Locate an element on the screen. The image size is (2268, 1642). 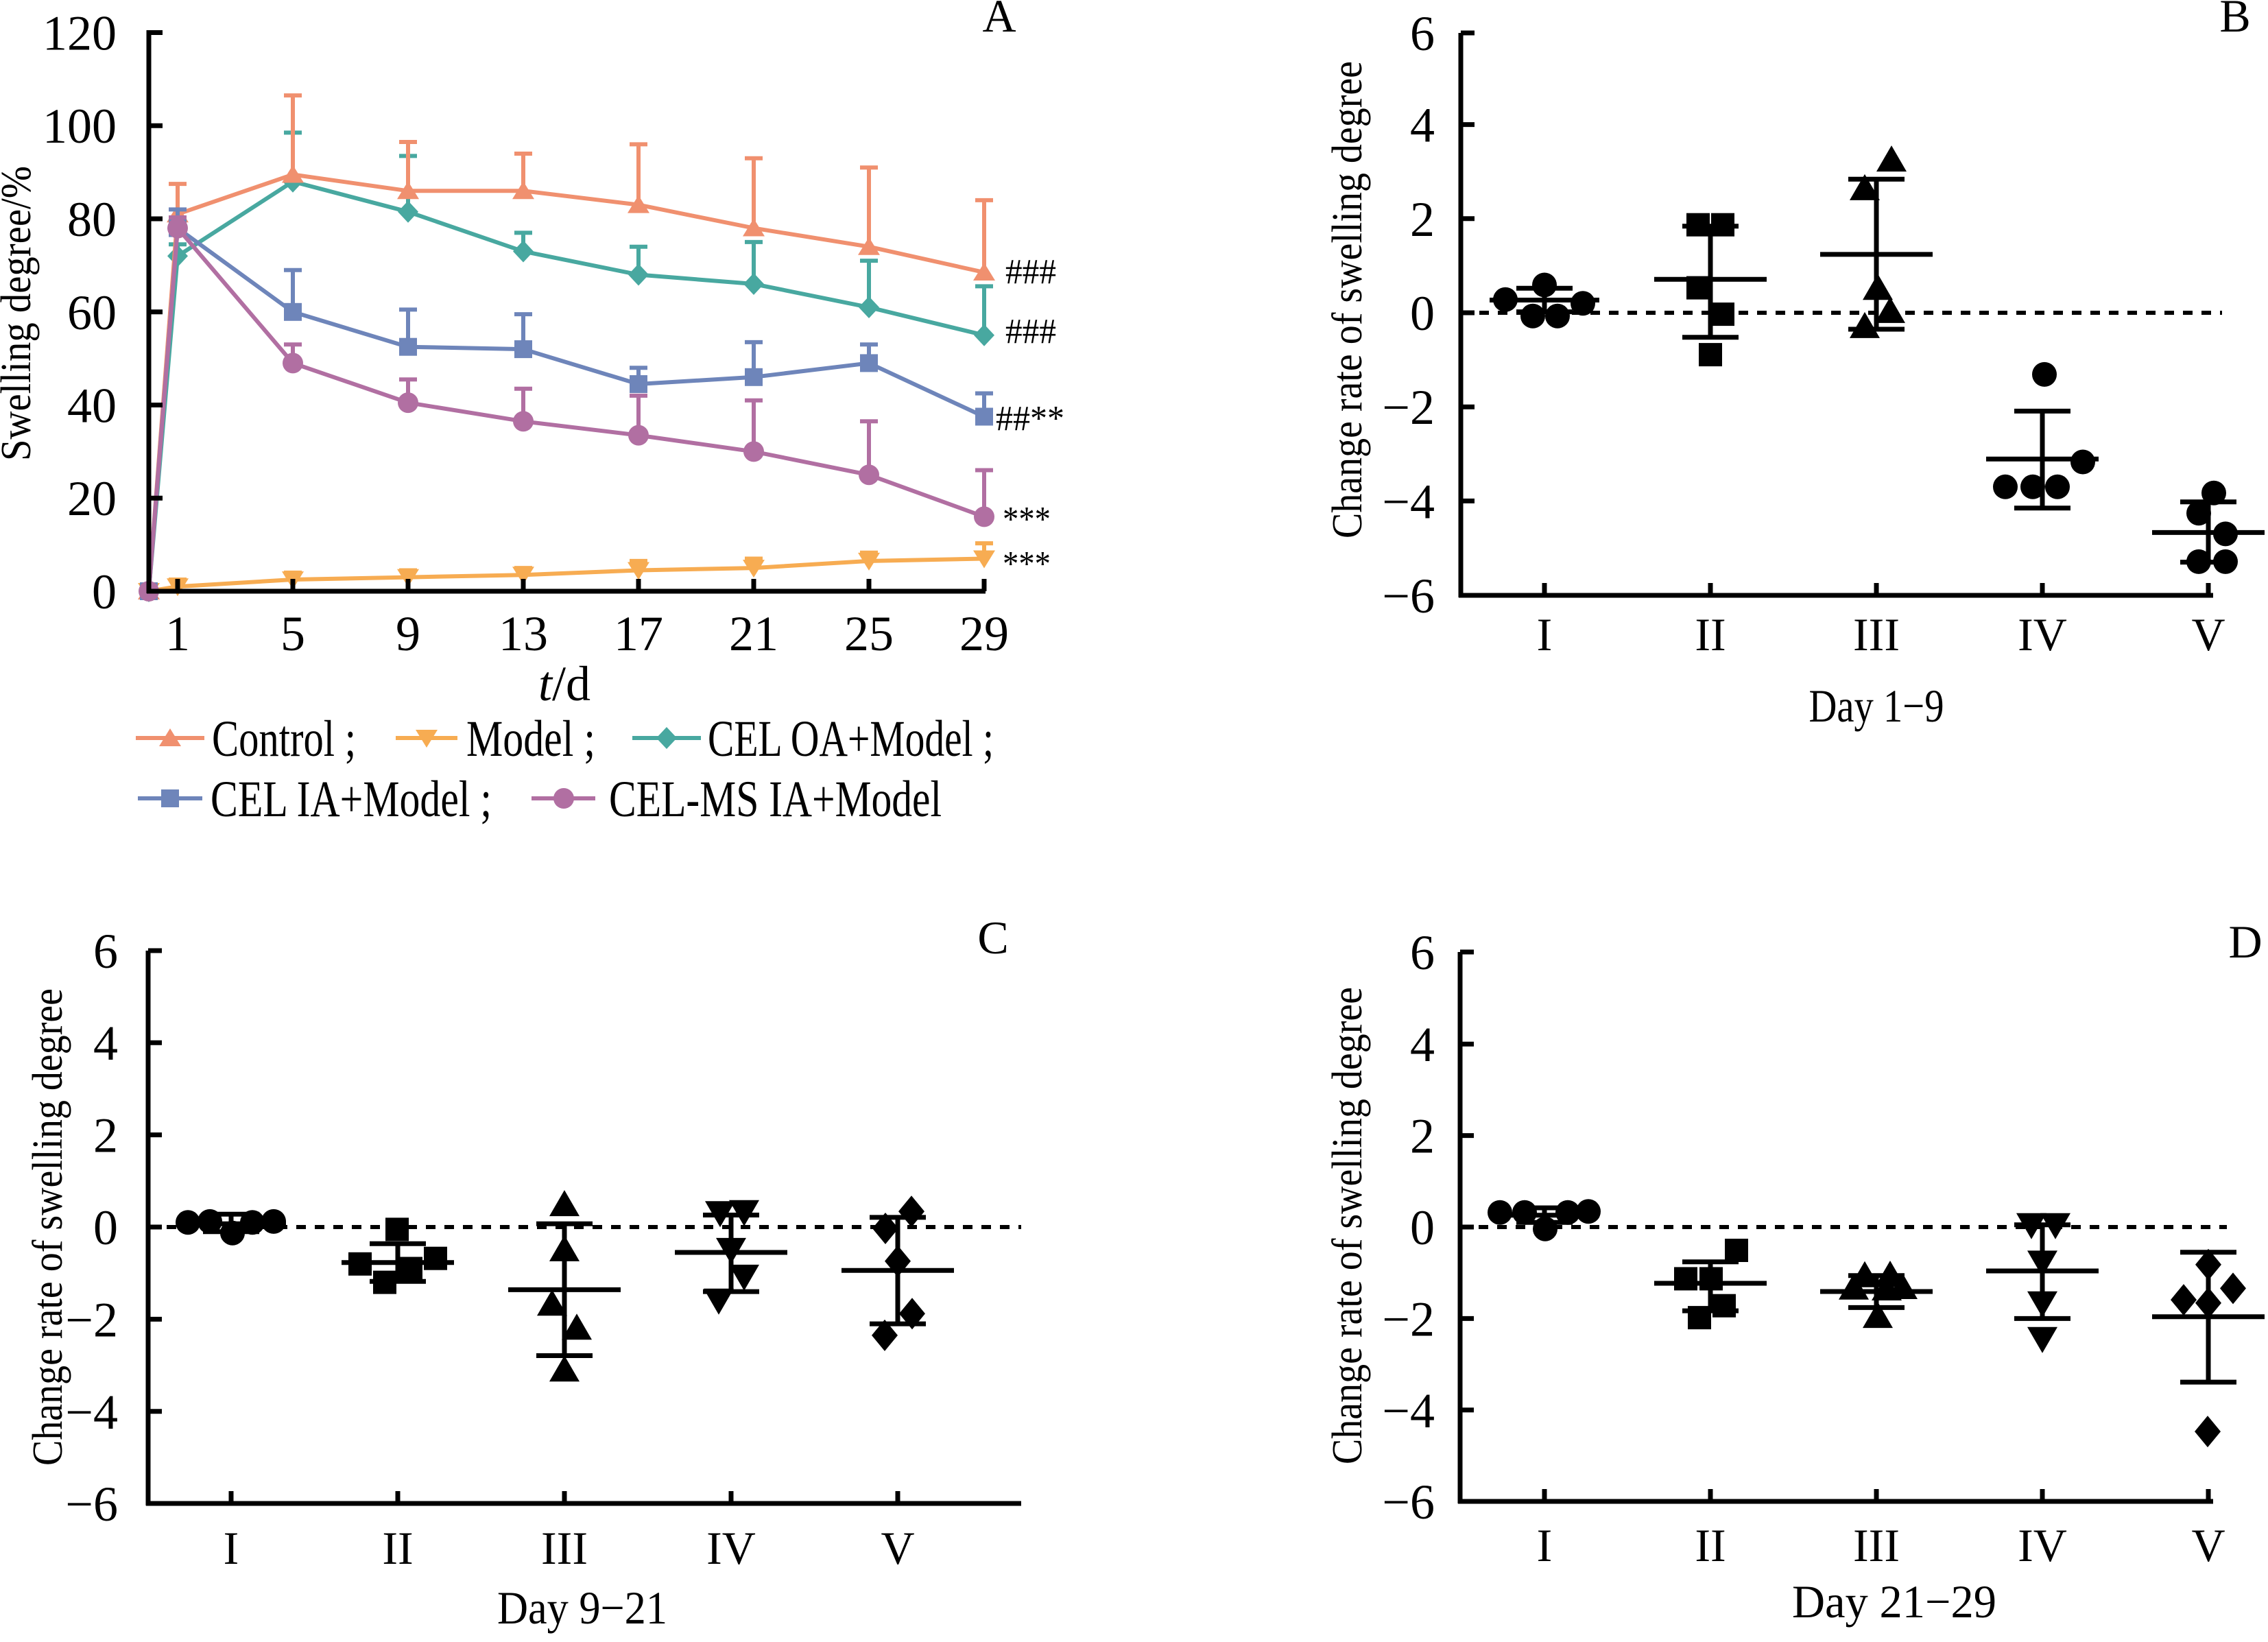
svg-text: 29 is located at coordinates (984, 634).